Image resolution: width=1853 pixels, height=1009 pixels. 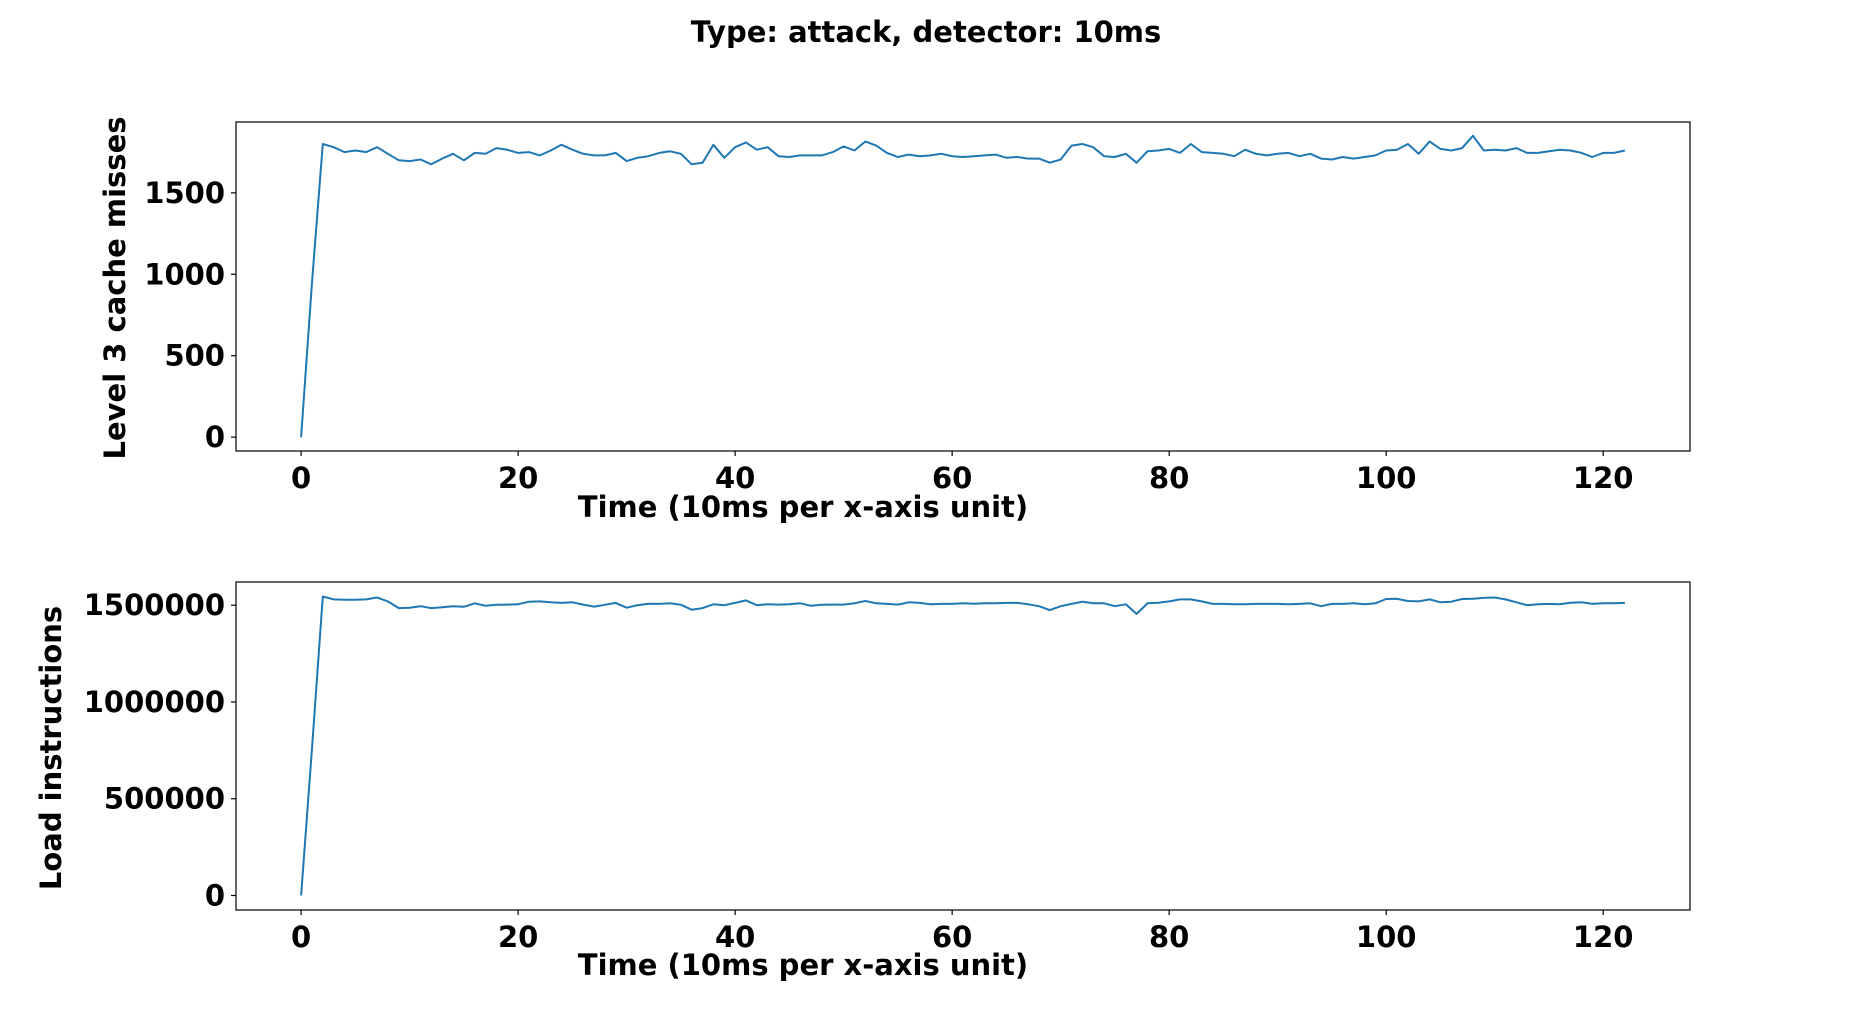 What do you see at coordinates (194, 356) in the screenshot?
I see `y-tick-label: 500` at bounding box center [194, 356].